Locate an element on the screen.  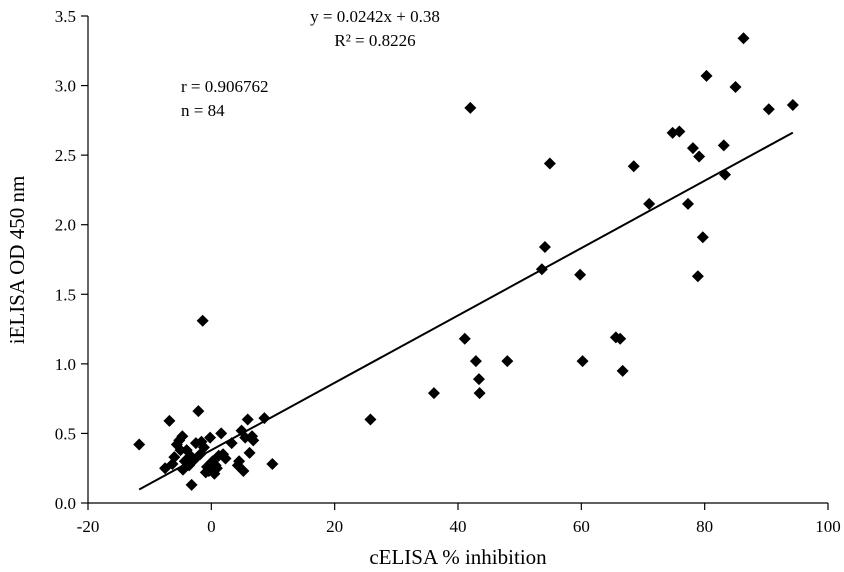
x-tick-label: 20 is located at coordinates (334, 526).